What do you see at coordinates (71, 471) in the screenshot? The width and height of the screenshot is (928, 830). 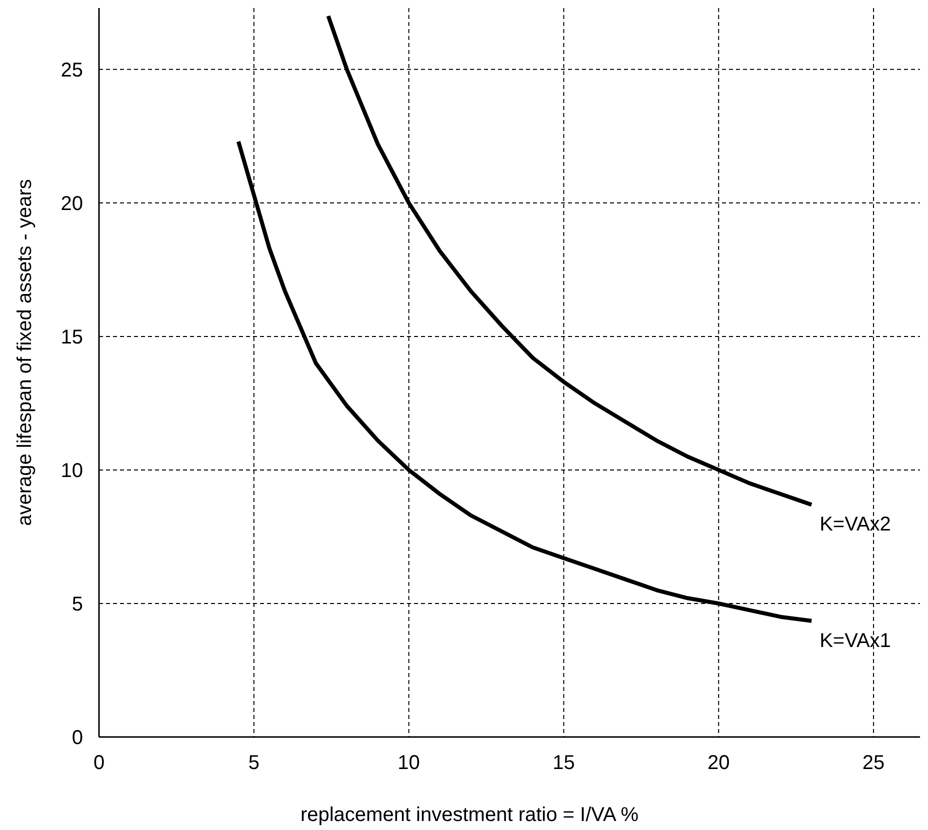 I see `y-tick-label: 10` at bounding box center [71, 471].